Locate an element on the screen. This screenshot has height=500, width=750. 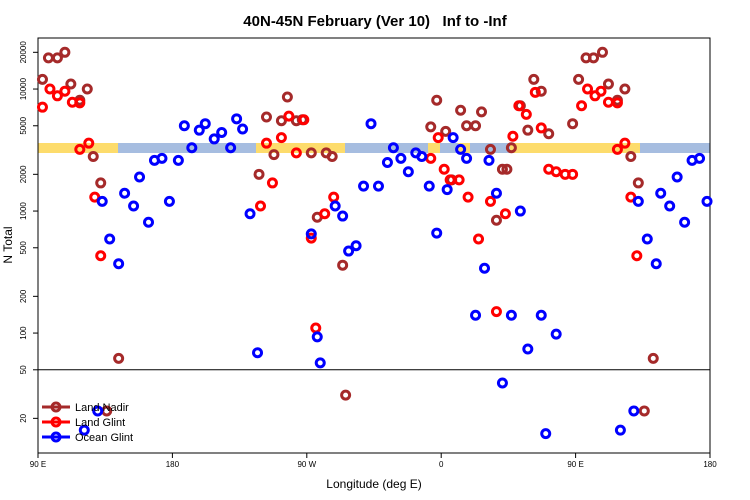
x-axis-label: Longitude (deg E) is located at coordinates (373, 484).